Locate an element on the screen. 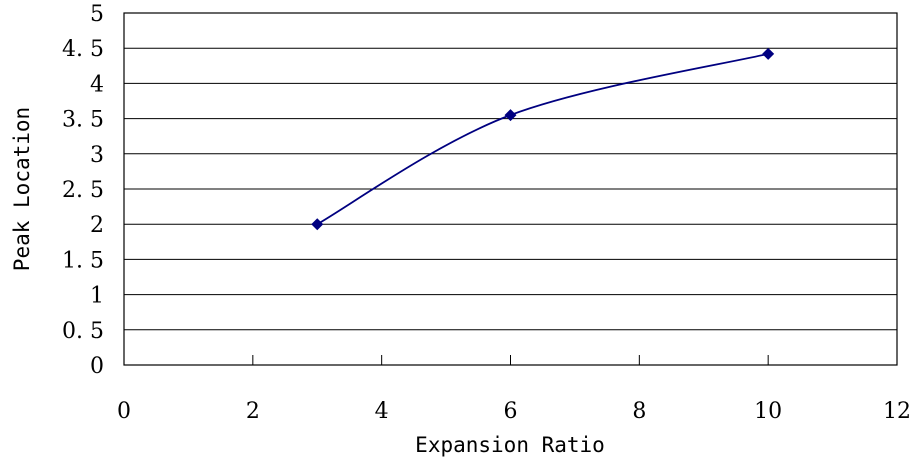 The image size is (912, 461). x-tick-label: 8 is located at coordinates (639, 411).